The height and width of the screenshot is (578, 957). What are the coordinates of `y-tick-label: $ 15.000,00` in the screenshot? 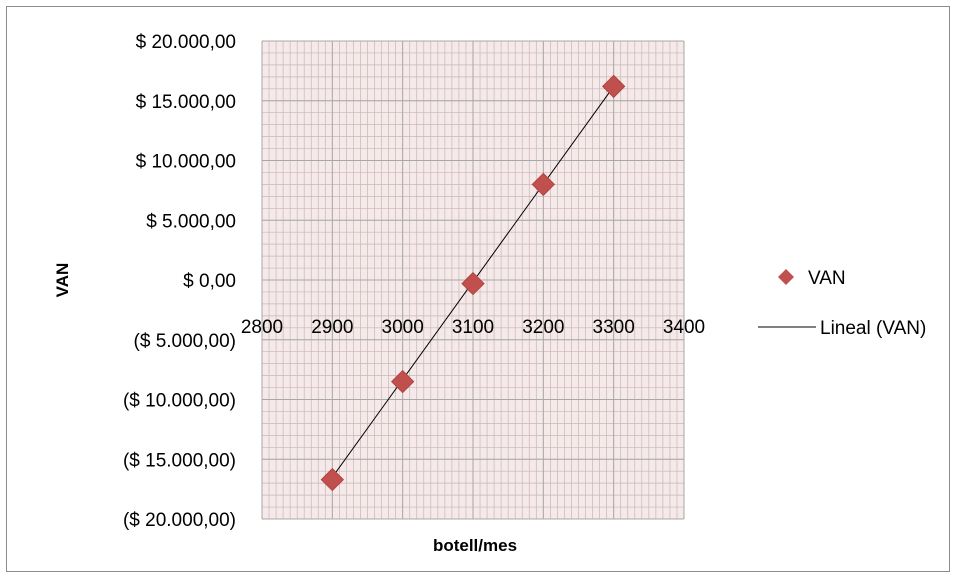 It's located at (186, 102).